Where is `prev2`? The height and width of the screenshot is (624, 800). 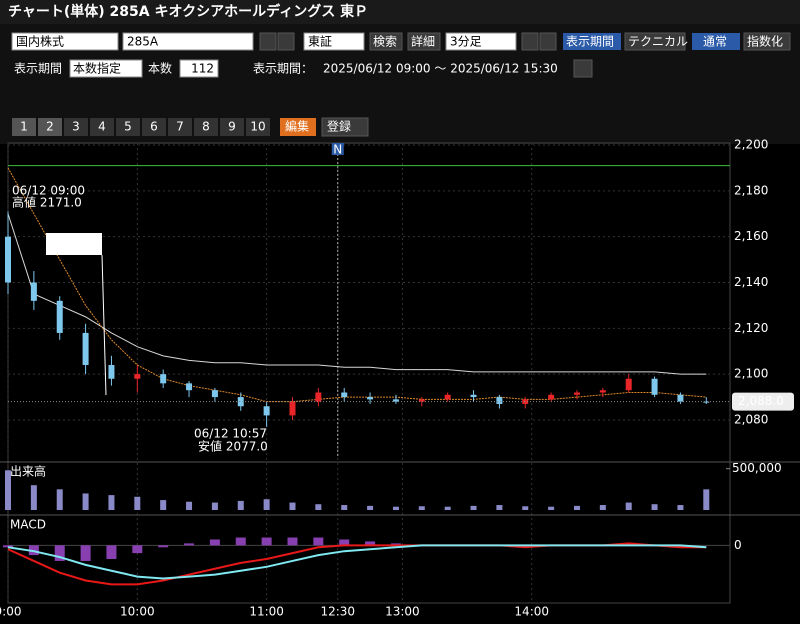 prev2 is located at coordinates (530, 41).